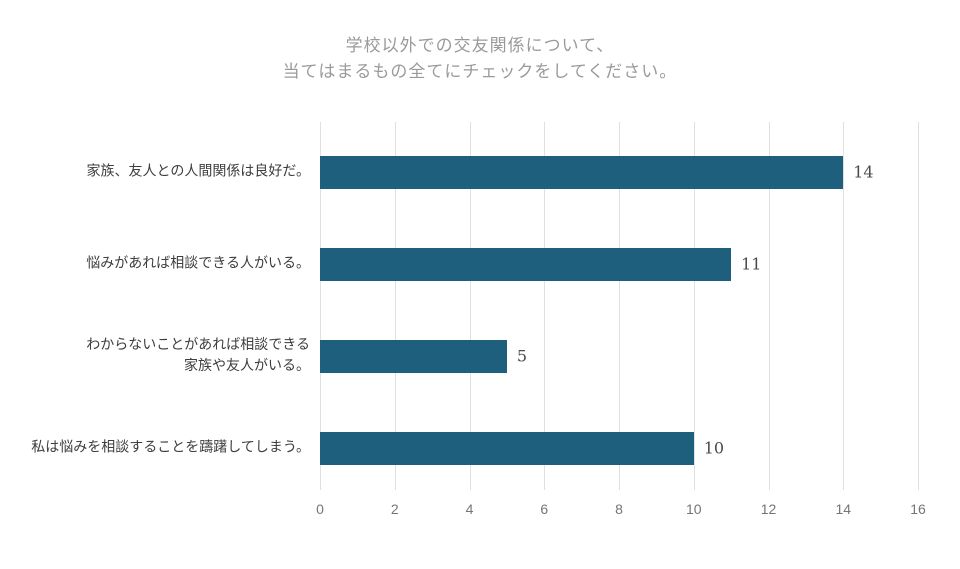  I want to click on x-tick-label-10: 10, so click(693, 509).